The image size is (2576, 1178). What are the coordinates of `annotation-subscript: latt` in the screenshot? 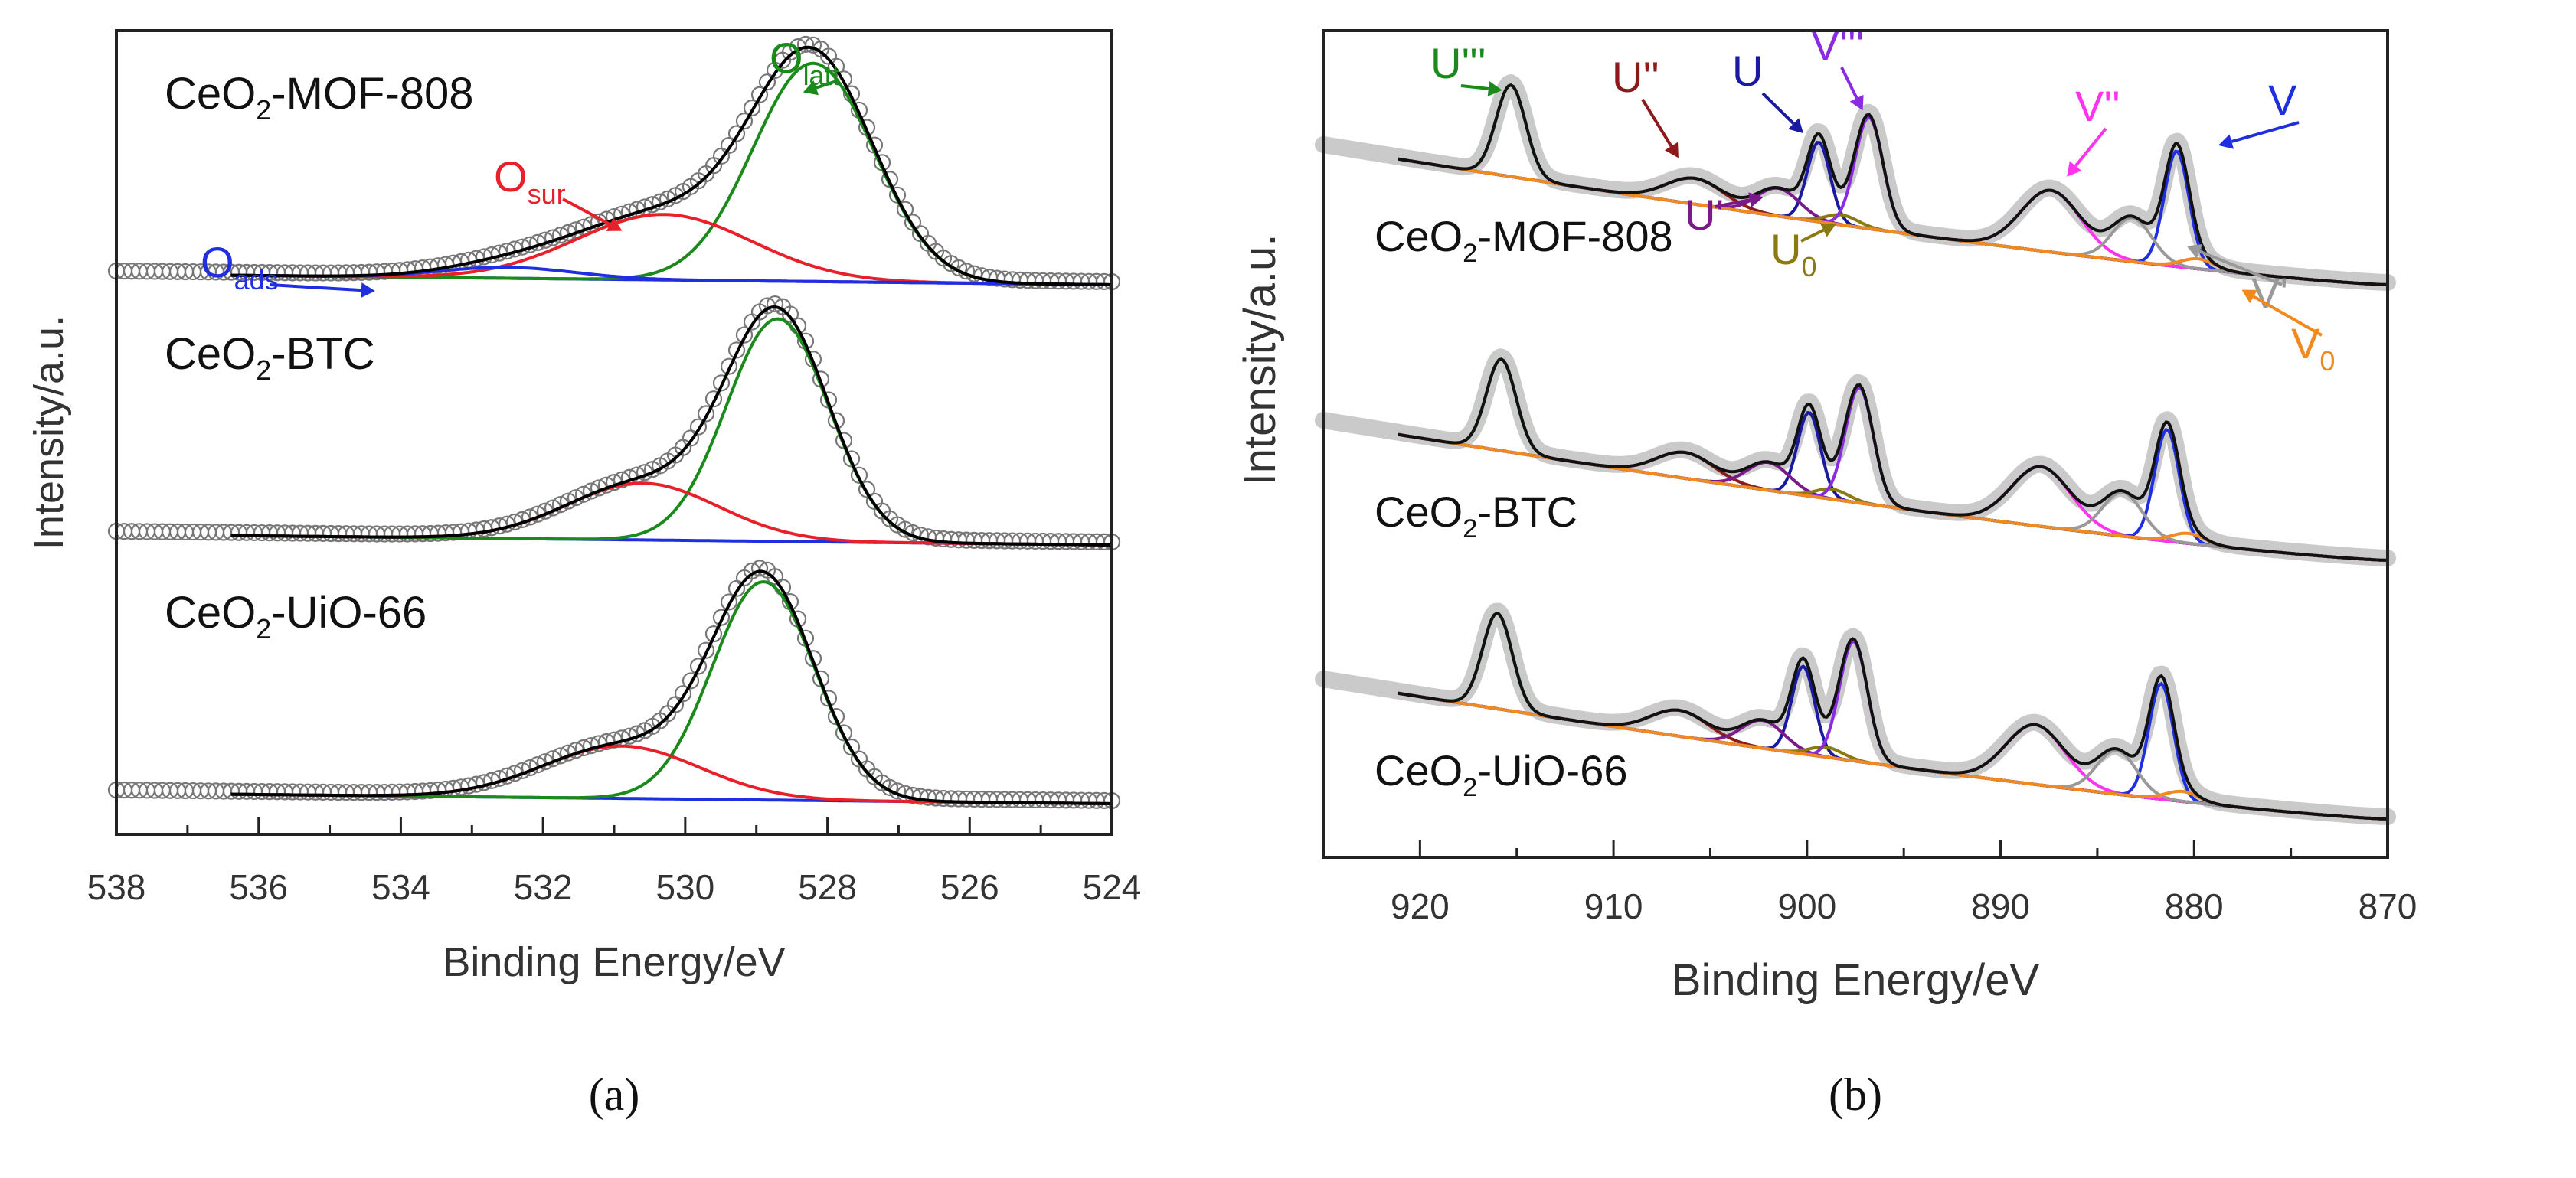 It's located at (821, 75).